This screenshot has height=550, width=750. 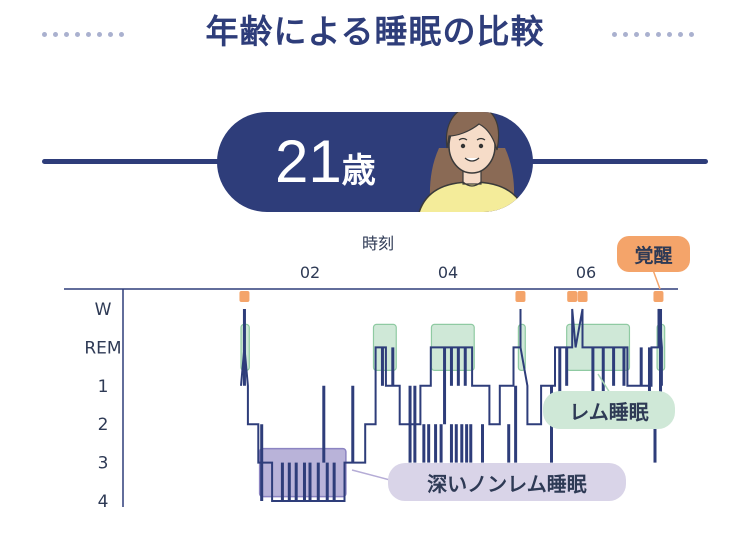 What do you see at coordinates (507, 482) in the screenshot?
I see `deep-nonrem-callout: 深いノンレム睡眠` at bounding box center [507, 482].